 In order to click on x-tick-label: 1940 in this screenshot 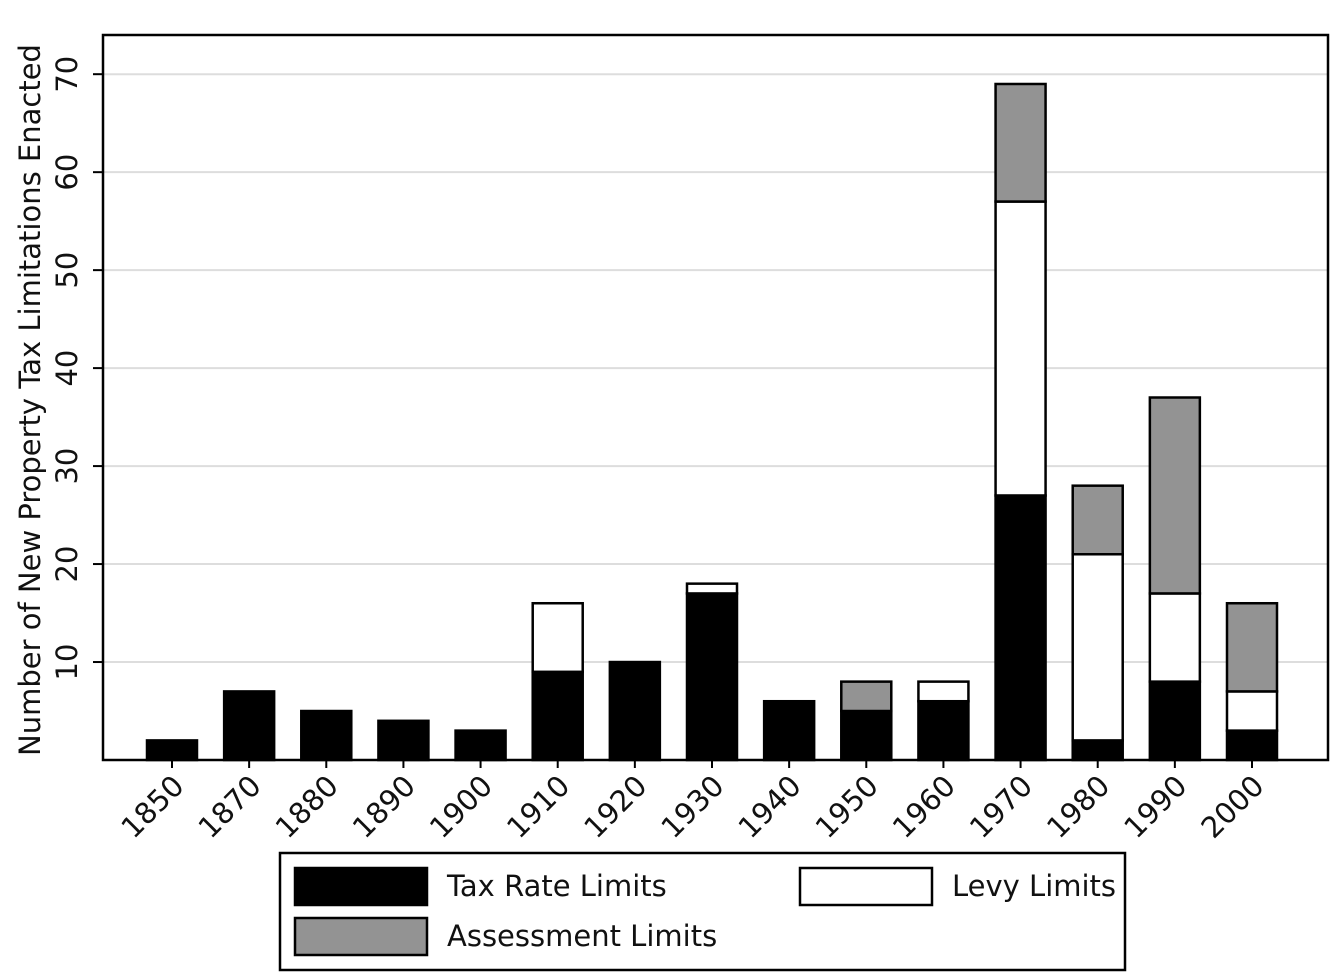, I will do `click(770, 807)`.